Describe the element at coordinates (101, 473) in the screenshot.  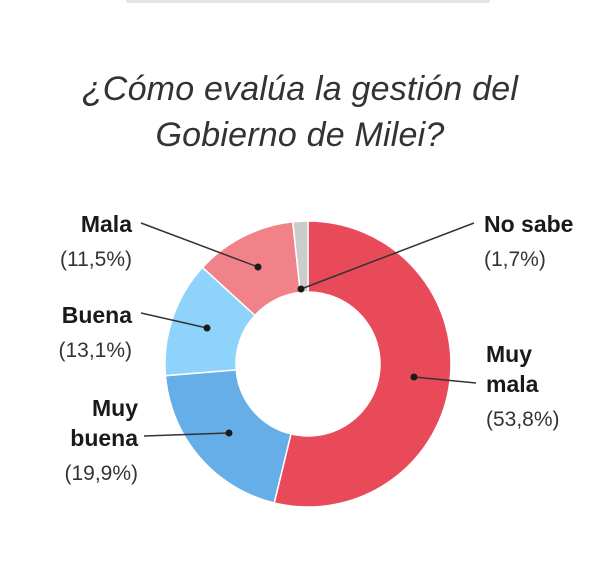
I see `slice-percent-label: (19,9%)` at that location.